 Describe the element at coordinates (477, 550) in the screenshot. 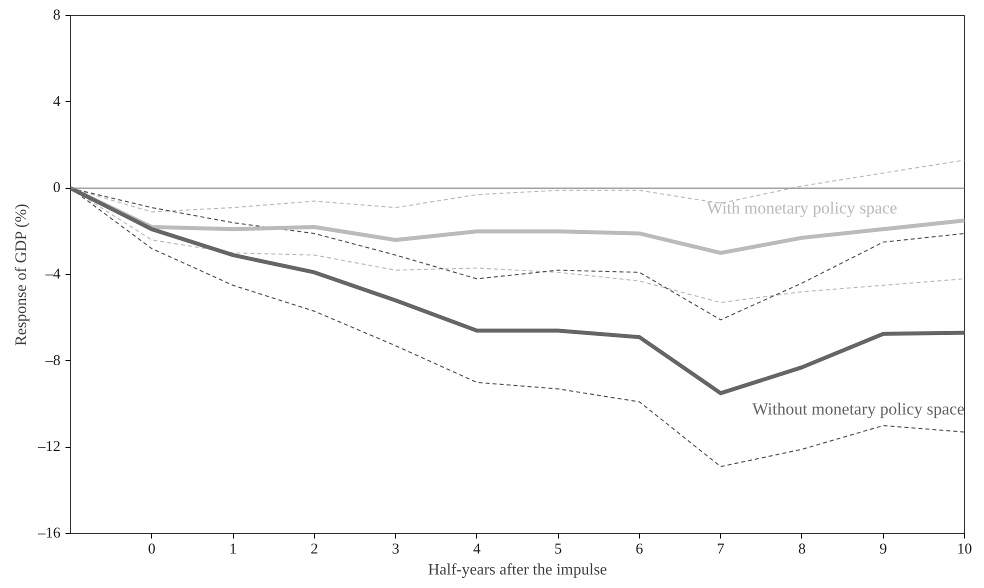

I see `x-tick-label: 4` at that location.